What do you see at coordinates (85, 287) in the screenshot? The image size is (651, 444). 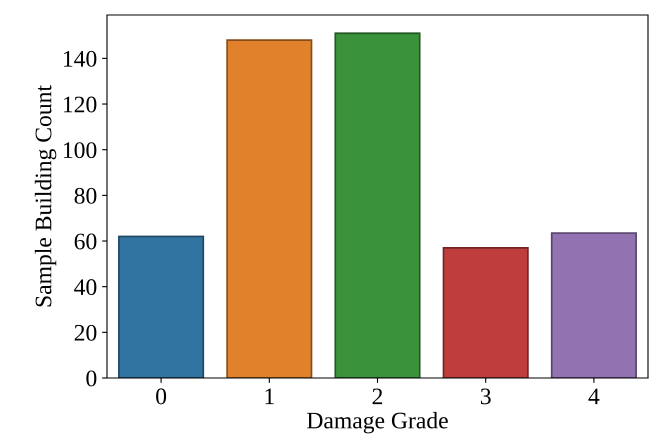 I see `y-tick-label: 40` at bounding box center [85, 287].